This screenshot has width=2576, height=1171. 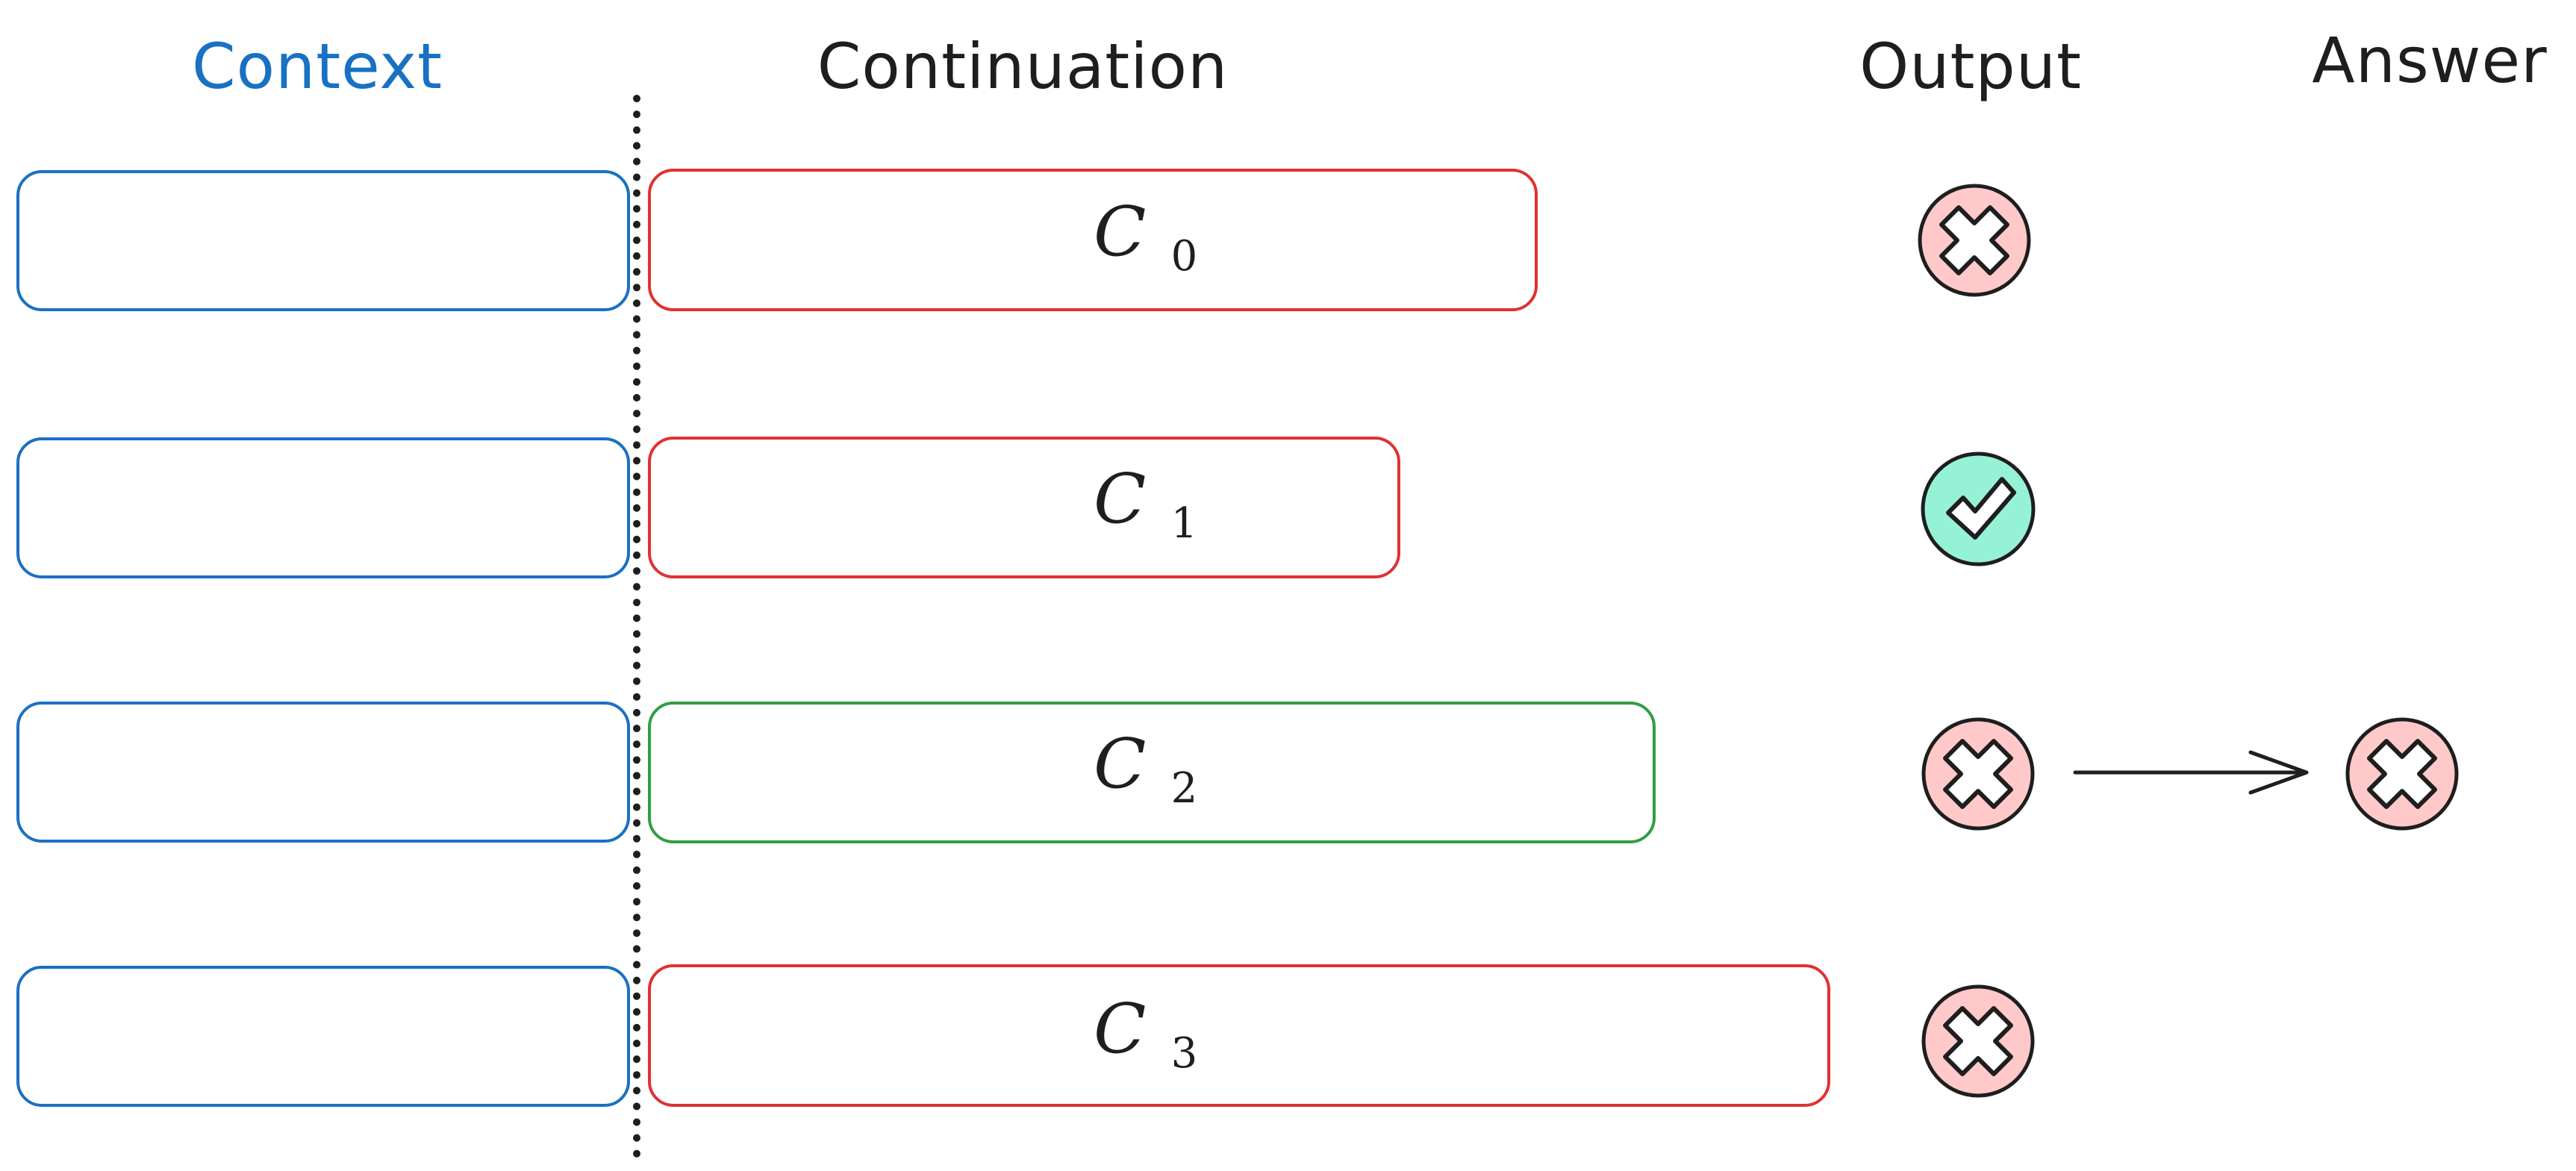 I want to click on header-output: Output, so click(x=1970, y=66).